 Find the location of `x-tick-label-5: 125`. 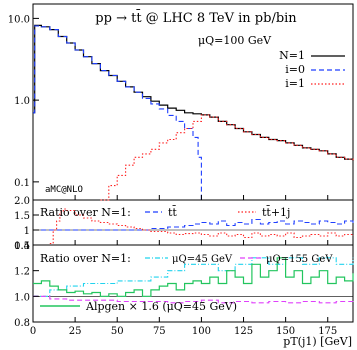

x-tick-label-5: 125 is located at coordinates (243, 331).